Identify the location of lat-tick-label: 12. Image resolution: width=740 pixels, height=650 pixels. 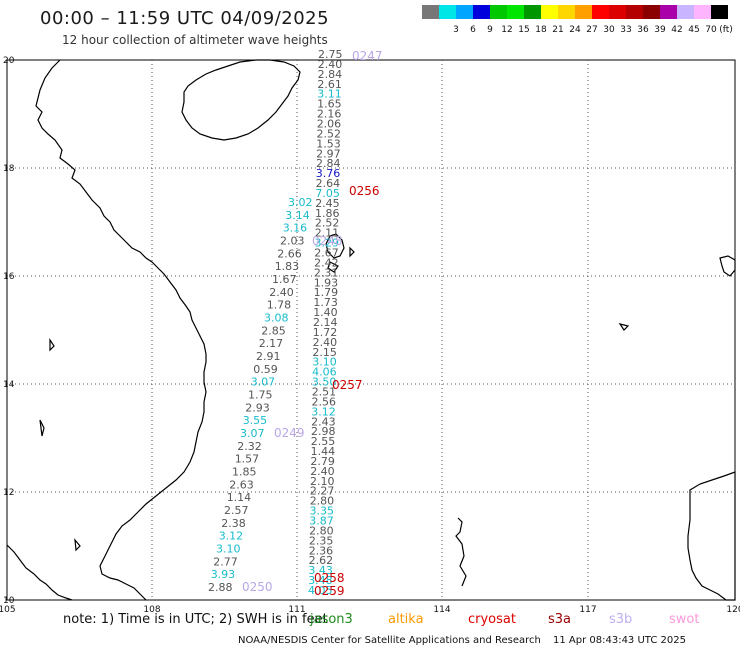
(8, 493).